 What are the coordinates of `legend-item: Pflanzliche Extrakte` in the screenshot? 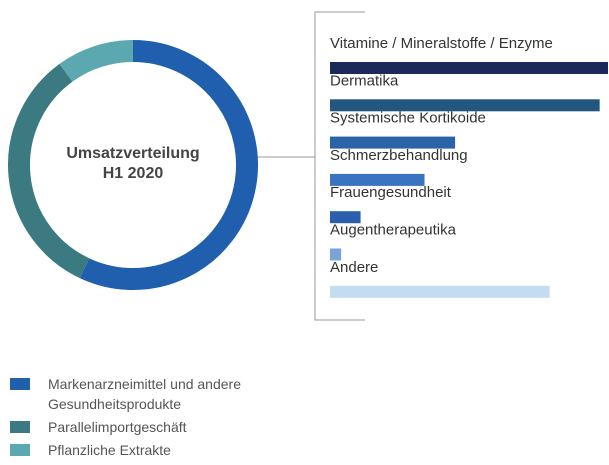 It's located at (160, 450).